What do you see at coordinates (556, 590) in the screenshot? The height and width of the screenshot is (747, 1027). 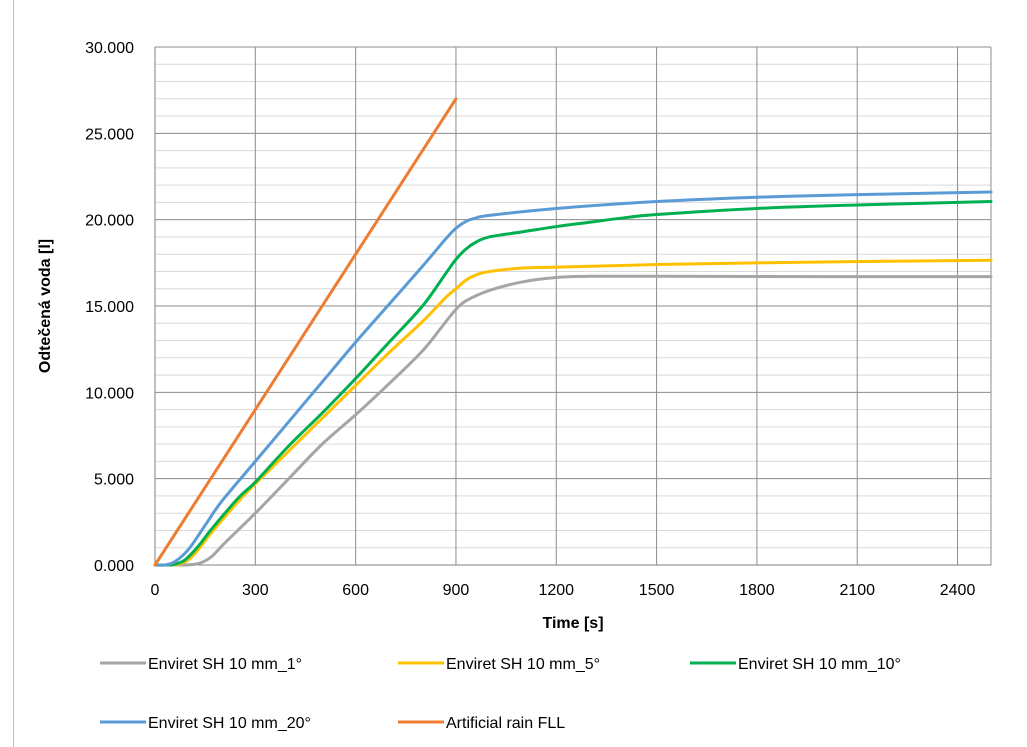 I see `x-tick-label: 1200` at bounding box center [556, 590].